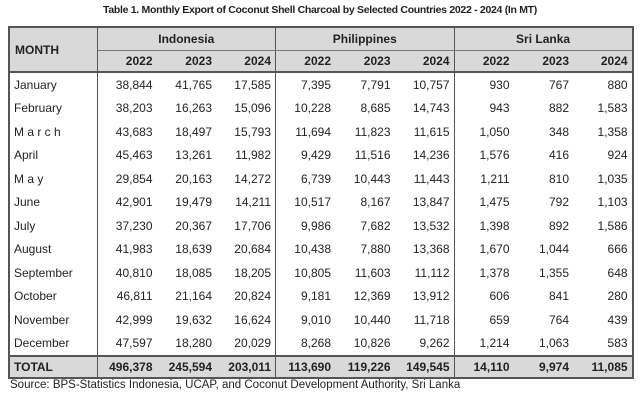  What do you see at coordinates (134, 131) in the screenshot?
I see `value-cell: 43,683` at bounding box center [134, 131].